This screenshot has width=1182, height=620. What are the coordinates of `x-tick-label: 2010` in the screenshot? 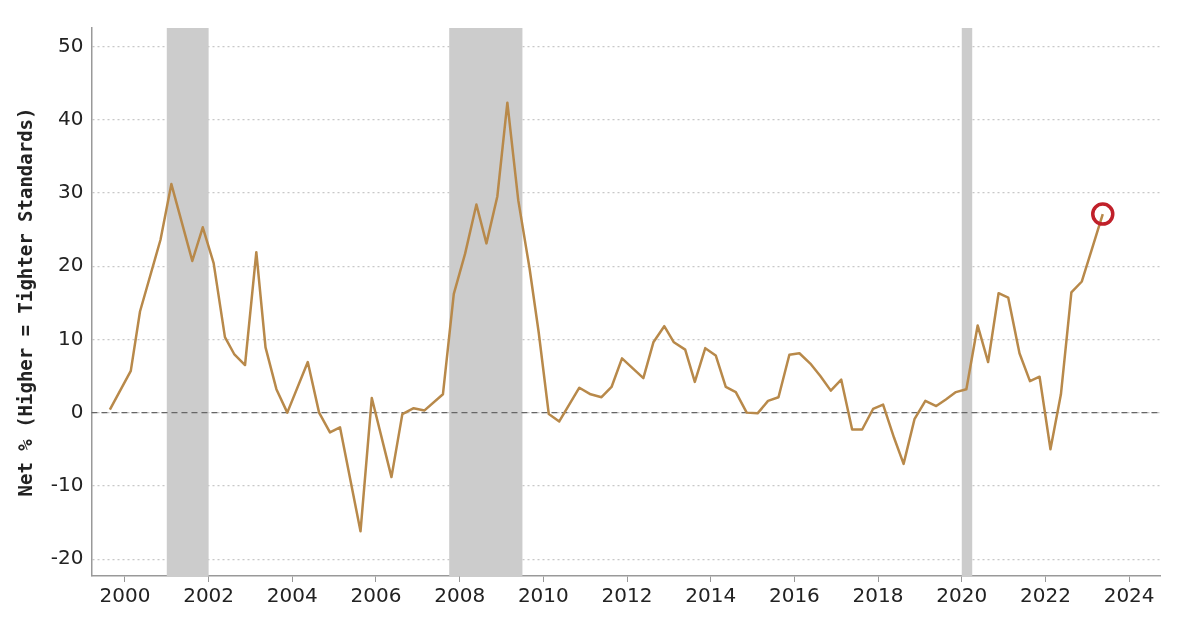 It's located at (543, 595).